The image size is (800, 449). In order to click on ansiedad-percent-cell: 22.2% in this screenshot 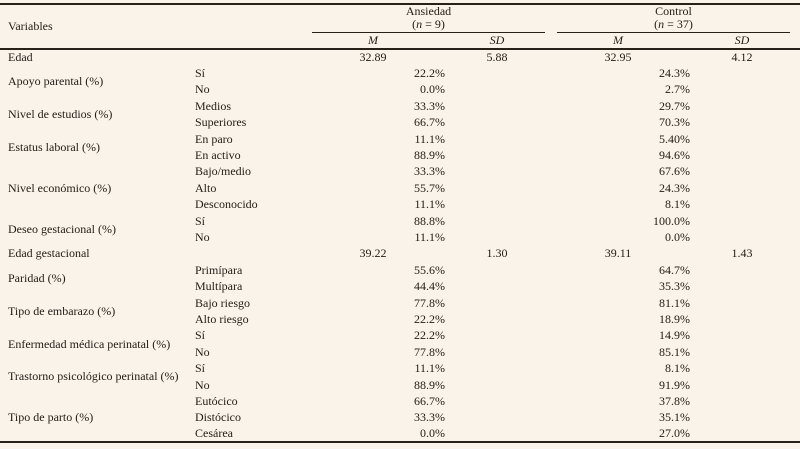, I will do `click(430, 318)`.